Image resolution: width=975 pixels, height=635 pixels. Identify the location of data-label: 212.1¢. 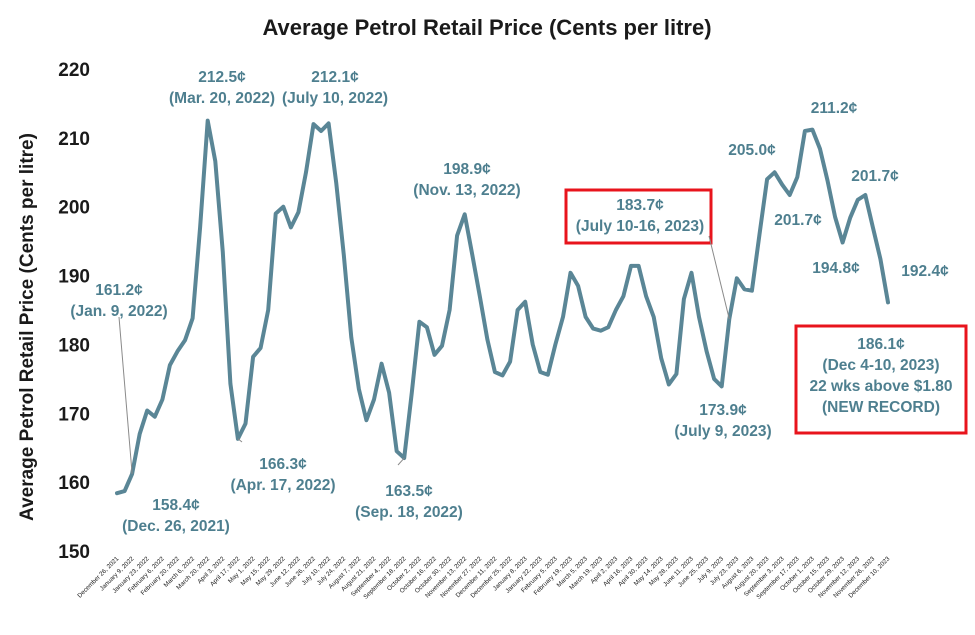
(335, 77).